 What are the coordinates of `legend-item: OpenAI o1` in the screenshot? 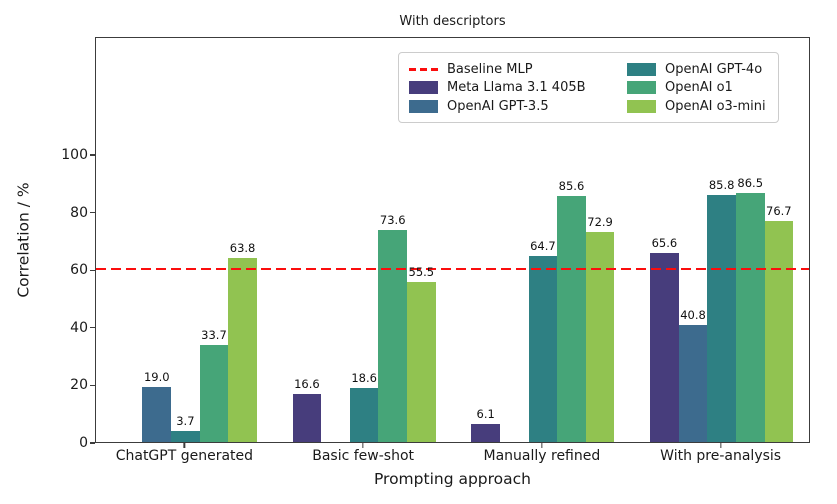 It's located at (697, 88).